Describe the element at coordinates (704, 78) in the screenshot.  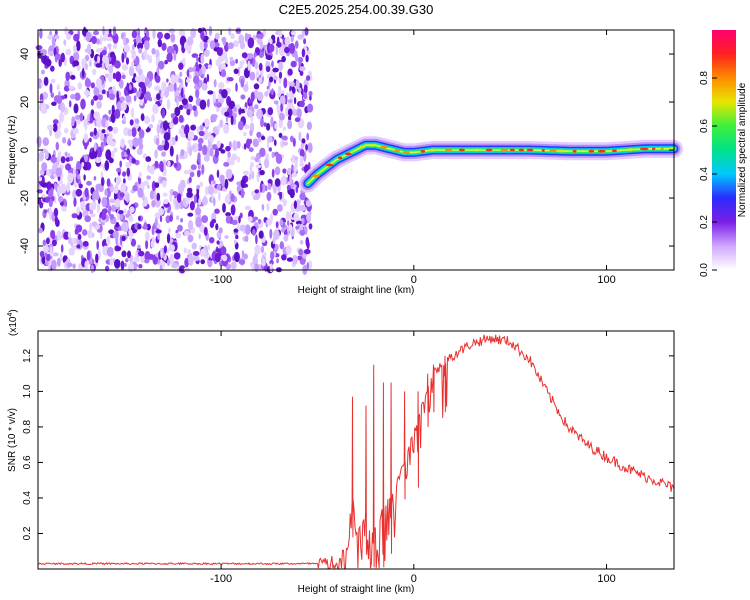
I see `colorbar-tick-label: 0.8` at that location.